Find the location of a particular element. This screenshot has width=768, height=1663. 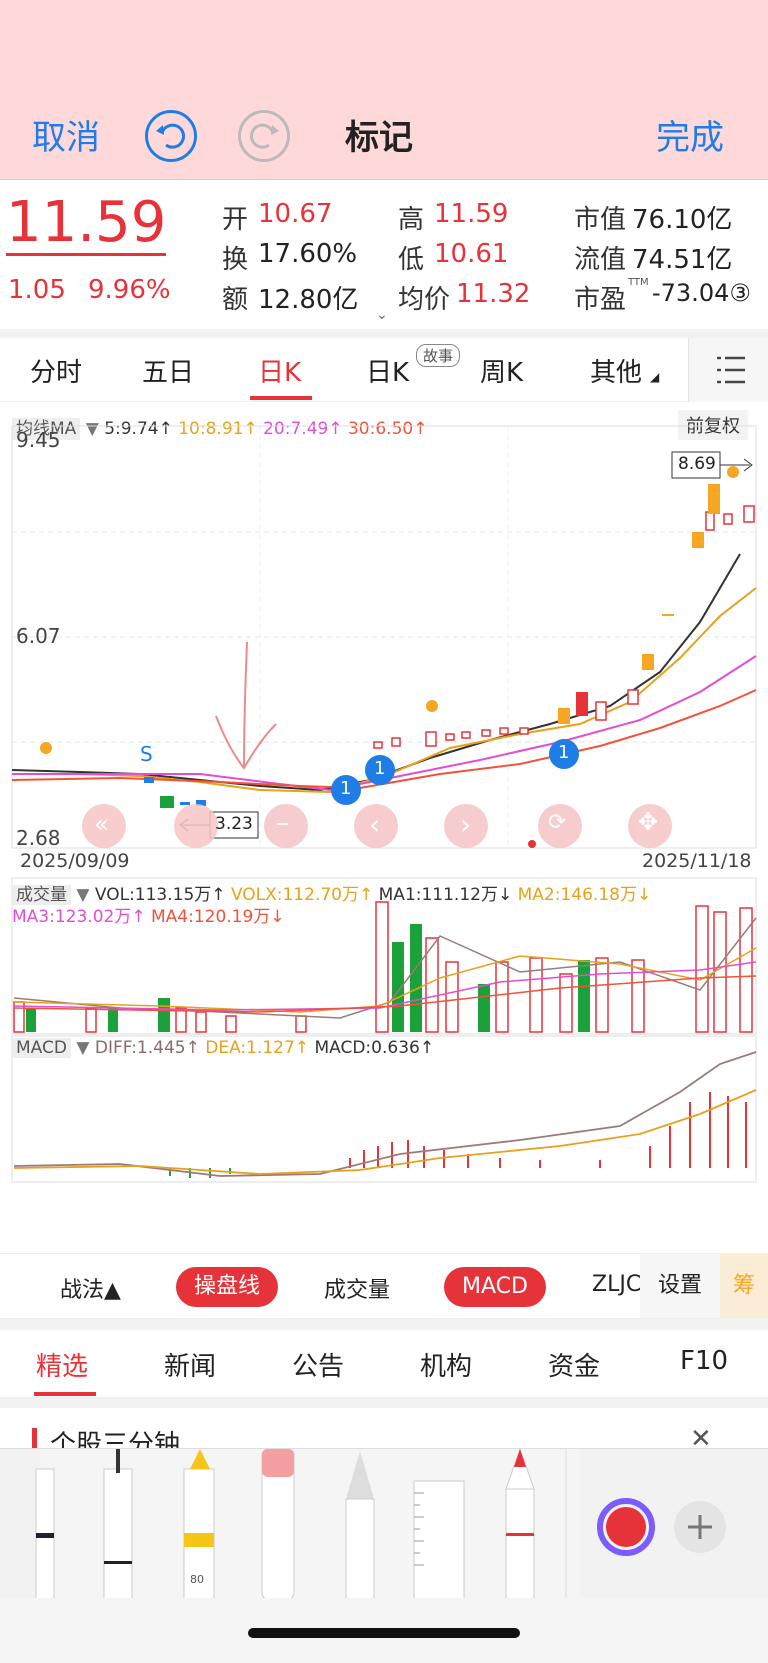

undo-icon is located at coordinates (171, 136).